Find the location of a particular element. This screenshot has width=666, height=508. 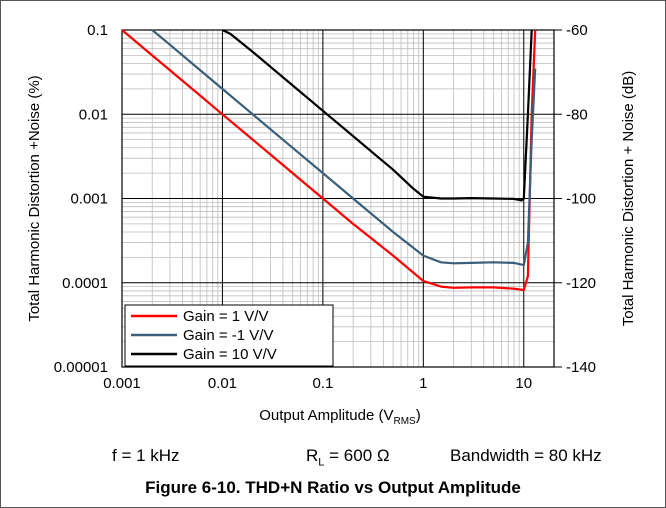

y-right-tick-label: -100 is located at coordinates (581, 199).